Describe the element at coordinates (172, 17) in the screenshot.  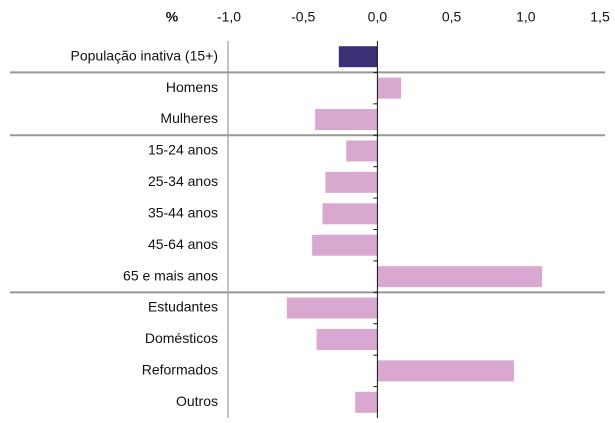
I see `x-axis-label: %` at that location.